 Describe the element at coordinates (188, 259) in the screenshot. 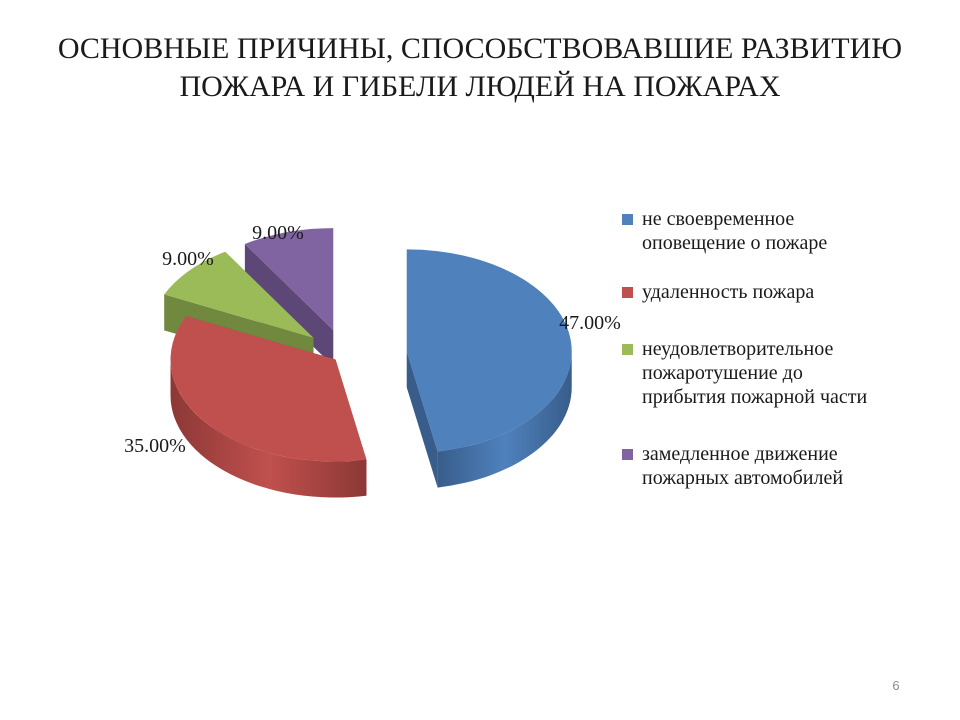

I see `data-label-poor-extinguishing: 9.00%` at that location.